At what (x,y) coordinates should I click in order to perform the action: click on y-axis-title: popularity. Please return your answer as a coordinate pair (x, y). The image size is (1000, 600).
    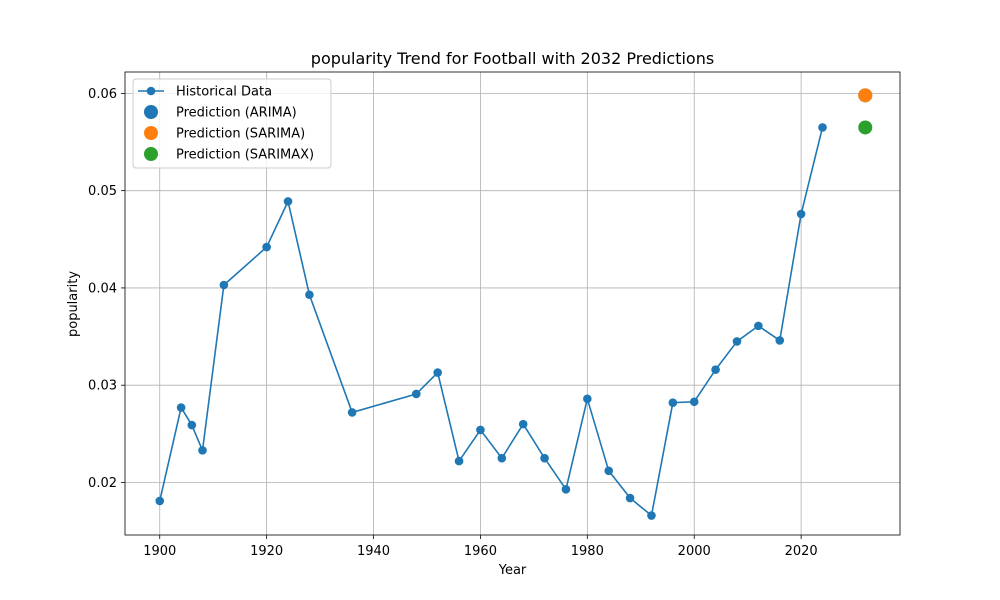
    Looking at the image, I should click on (73, 304).